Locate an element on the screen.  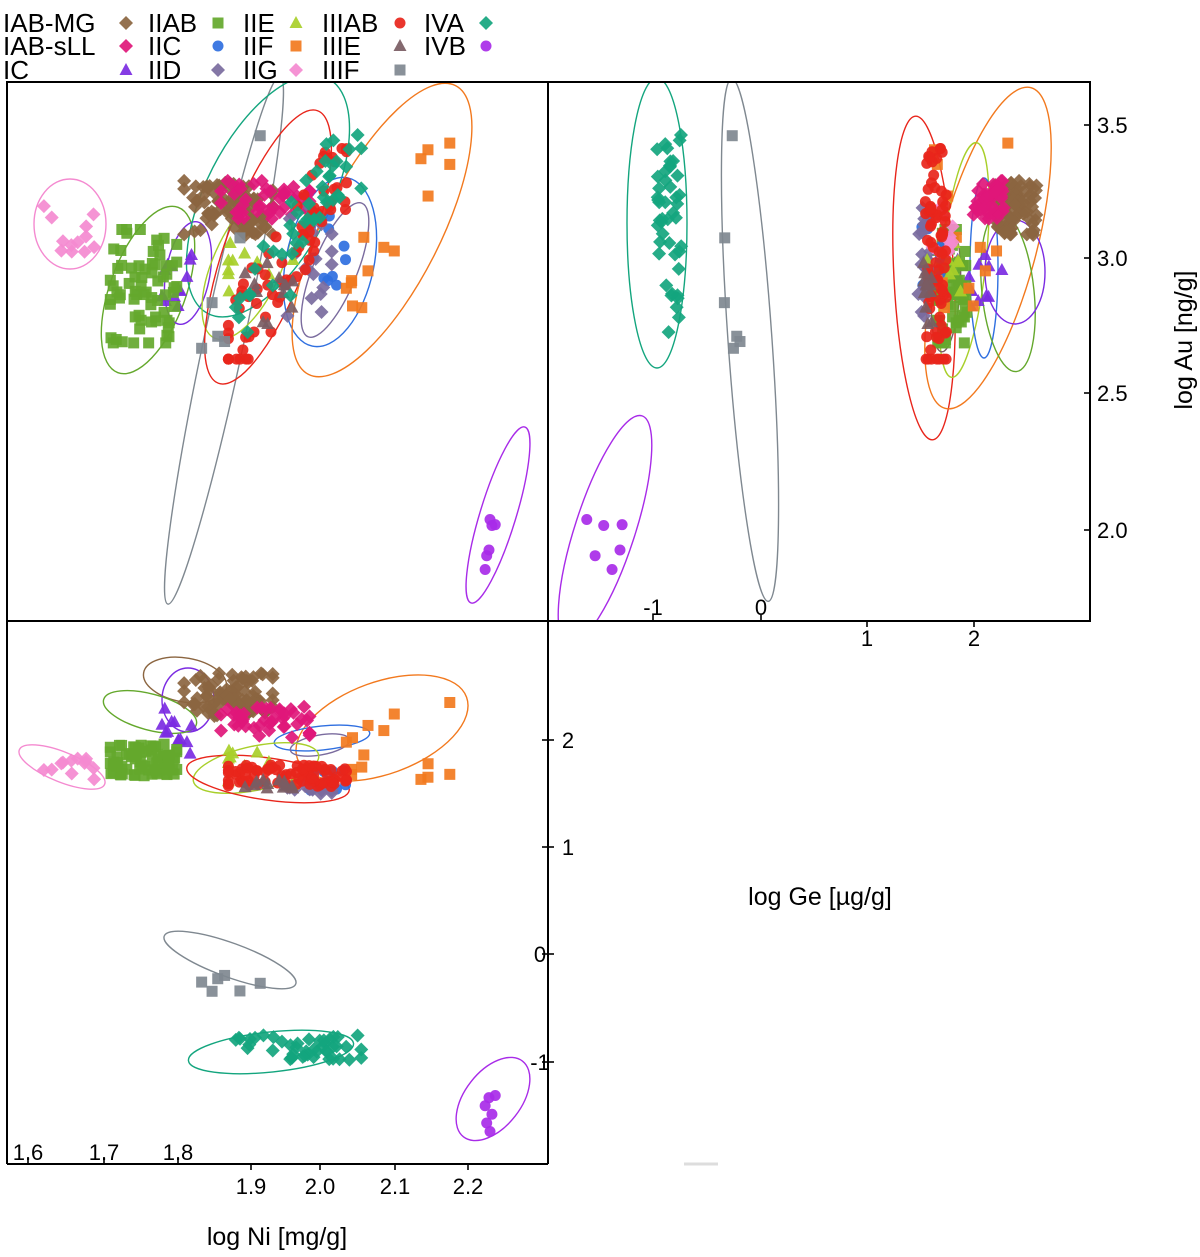
ellipse-ni-ge-iiif is located at coordinates (230, 960).